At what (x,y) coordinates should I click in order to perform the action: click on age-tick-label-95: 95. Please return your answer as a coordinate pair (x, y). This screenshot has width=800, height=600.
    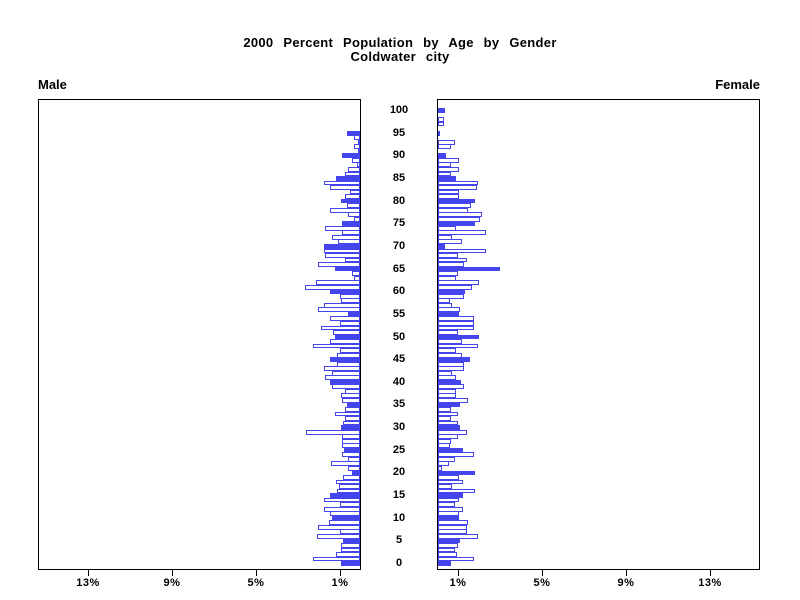
    Looking at the image, I should click on (399, 132).